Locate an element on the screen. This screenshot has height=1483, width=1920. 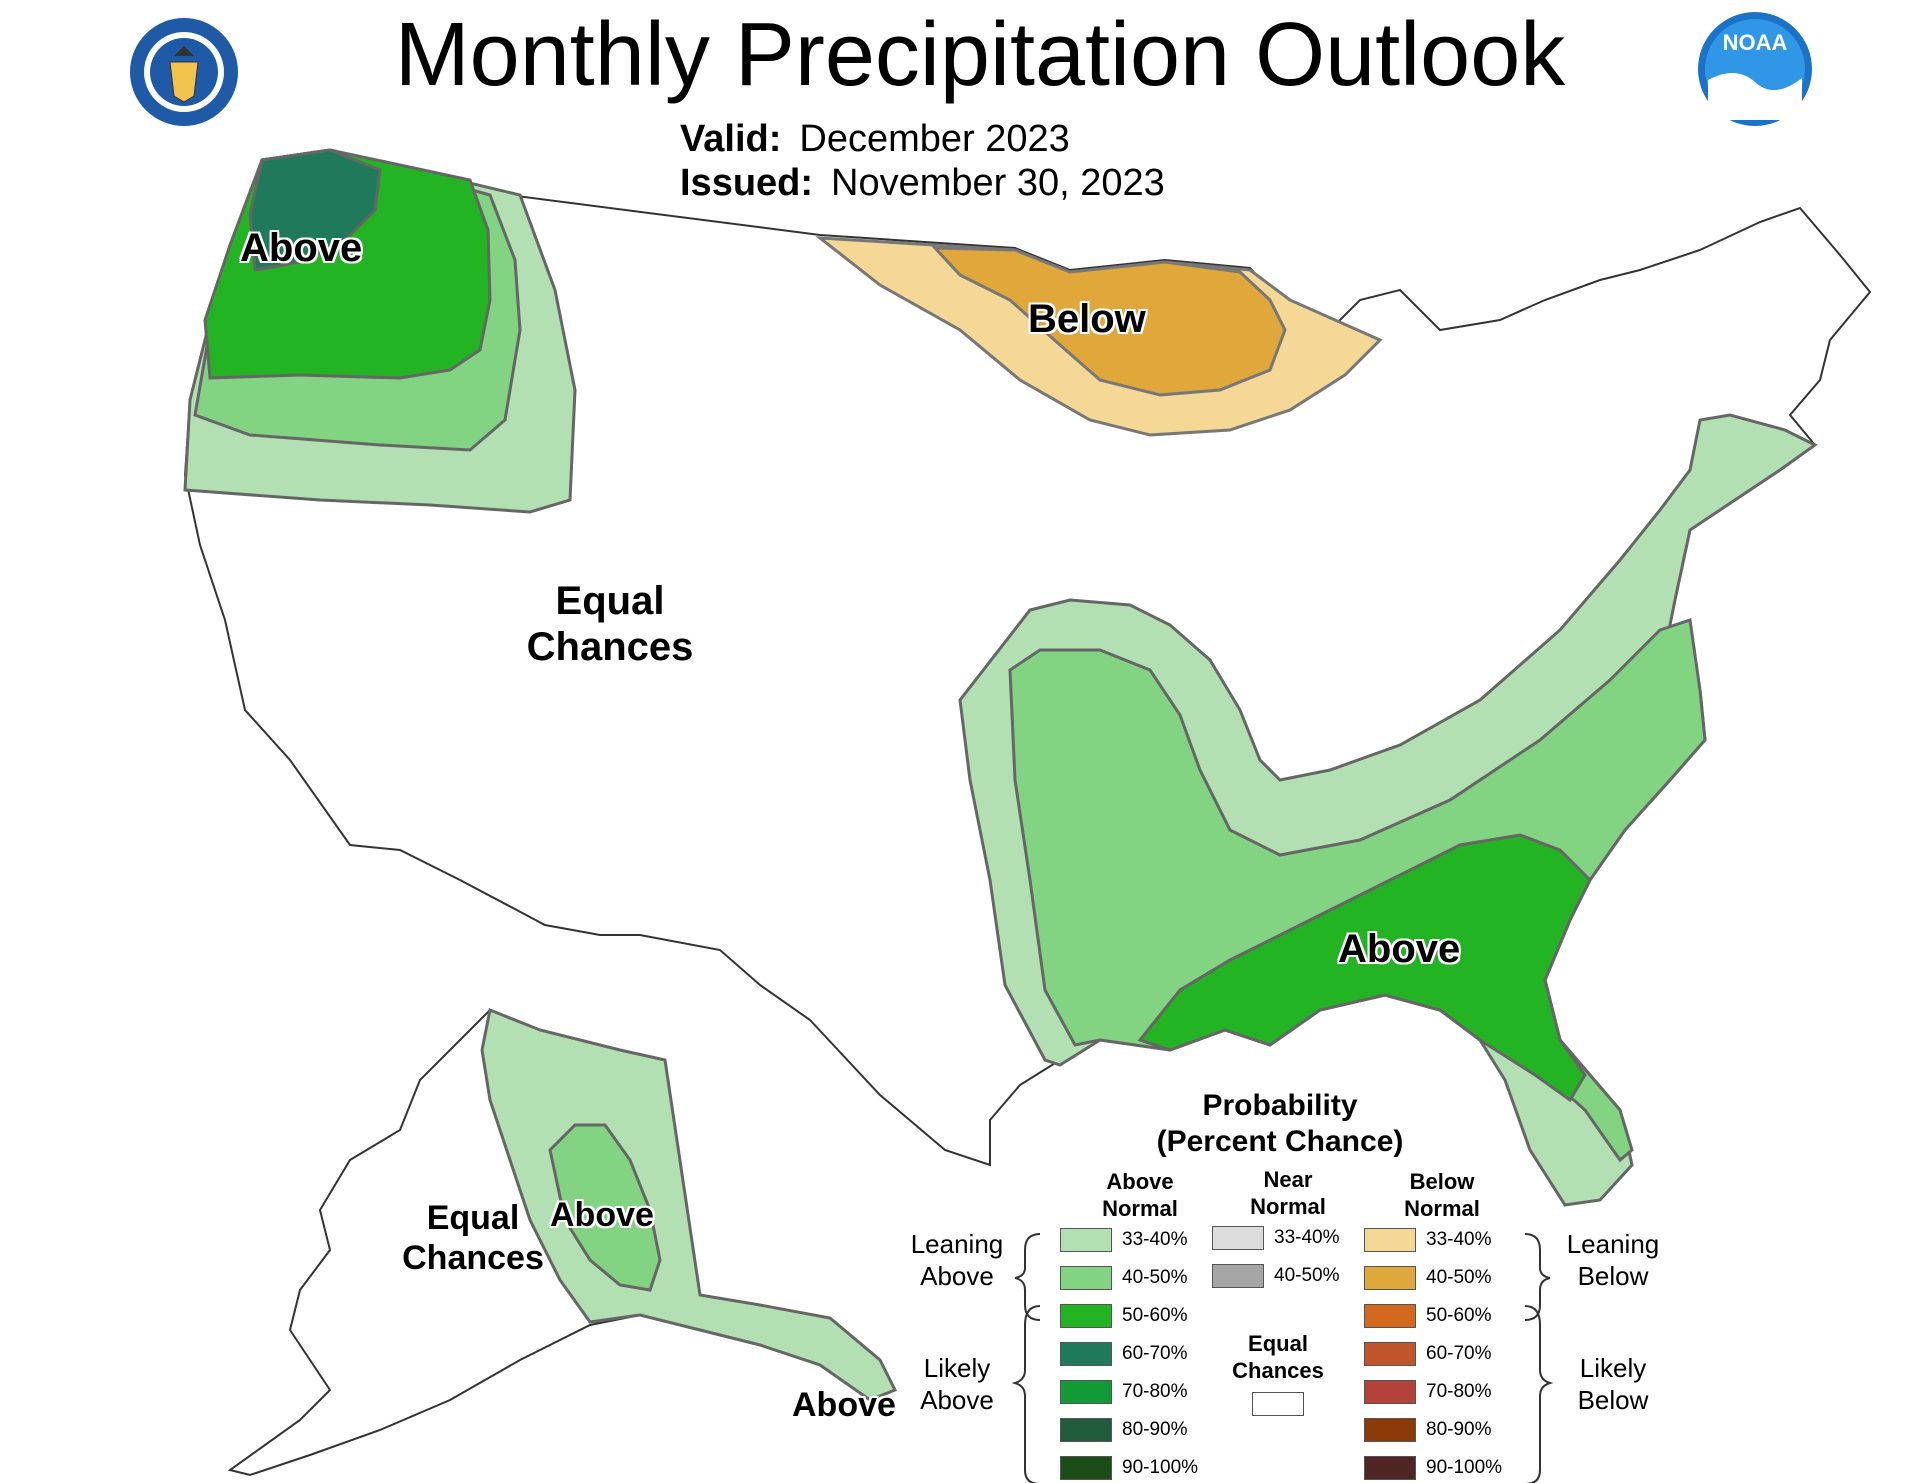
legend-title-line1: Probability is located at coordinates (1280, 1105).